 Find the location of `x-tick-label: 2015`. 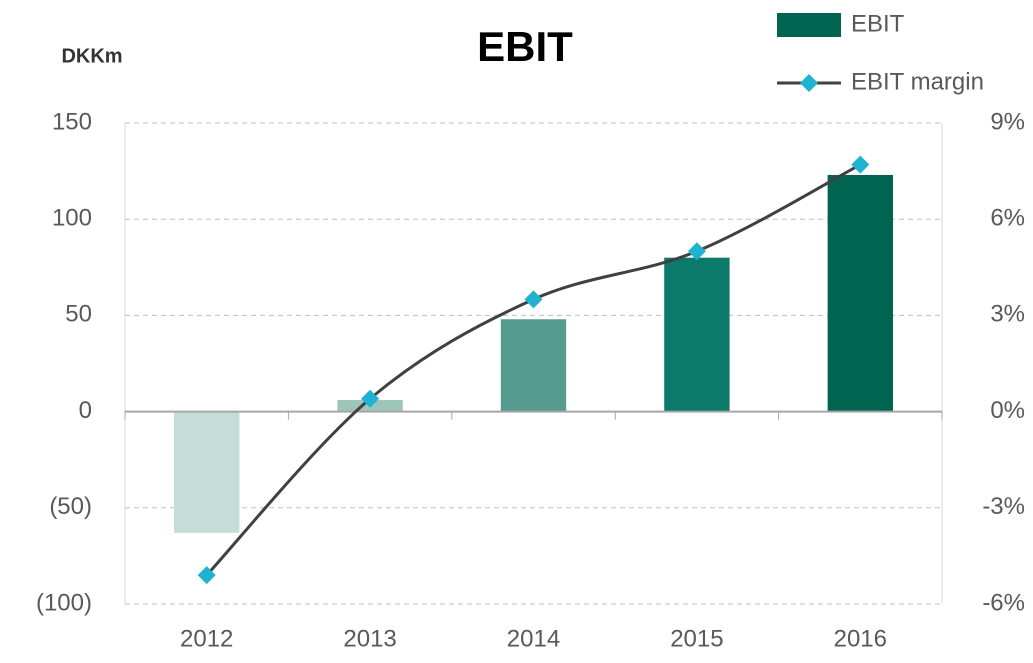

x-tick-label: 2015 is located at coordinates (696, 638).